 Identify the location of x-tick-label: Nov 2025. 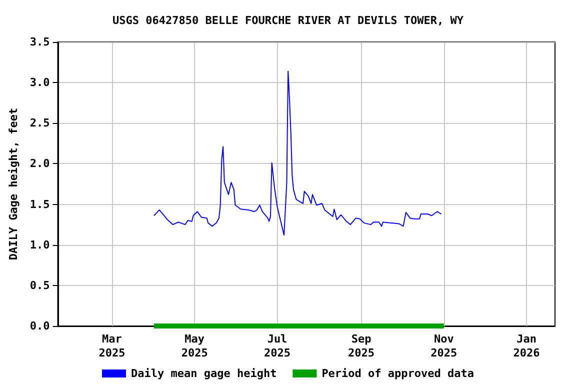
(444, 346).